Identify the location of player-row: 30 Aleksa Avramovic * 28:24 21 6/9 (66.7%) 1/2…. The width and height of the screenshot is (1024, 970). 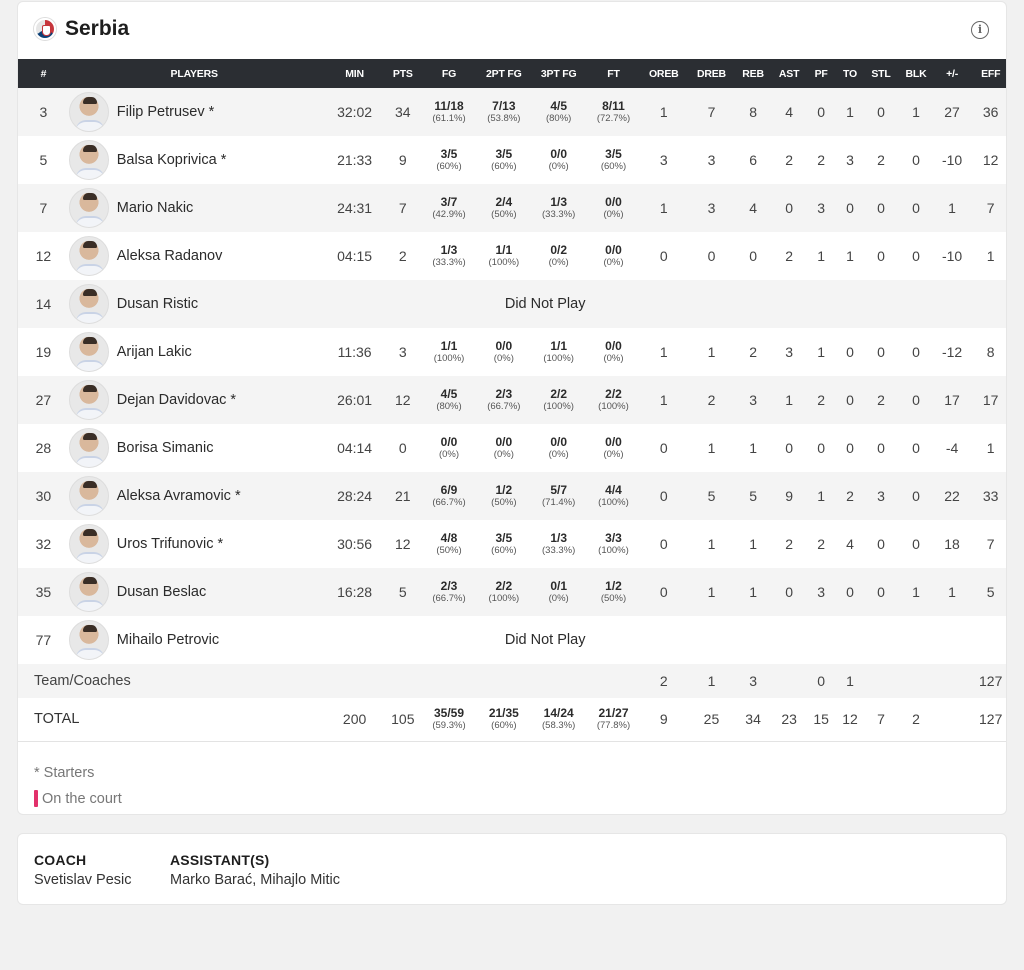
(512, 496).